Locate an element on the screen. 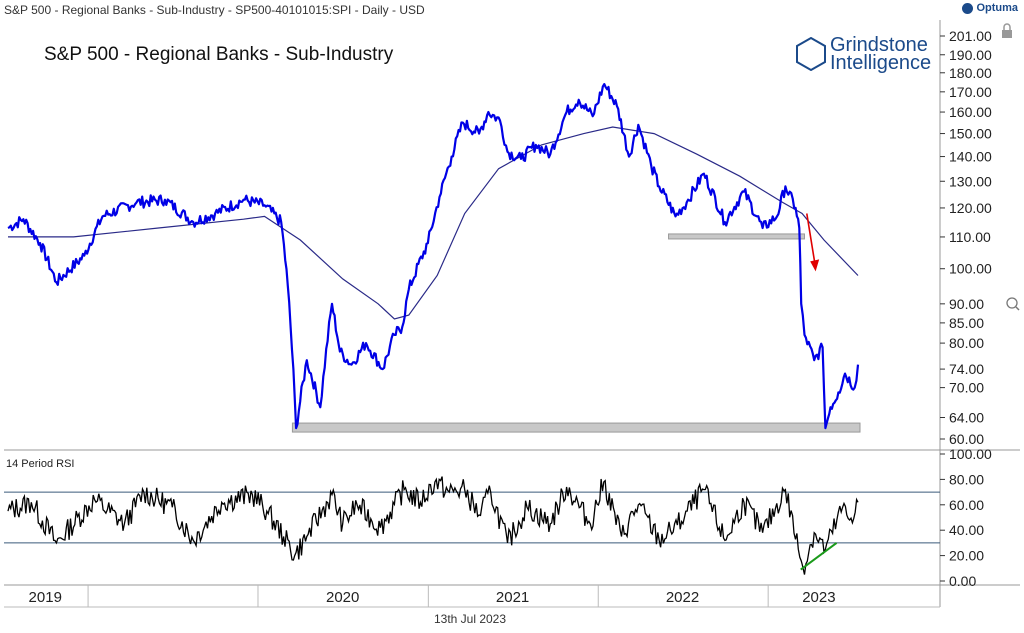  price-tick-label: 160.00 is located at coordinates (970, 112).